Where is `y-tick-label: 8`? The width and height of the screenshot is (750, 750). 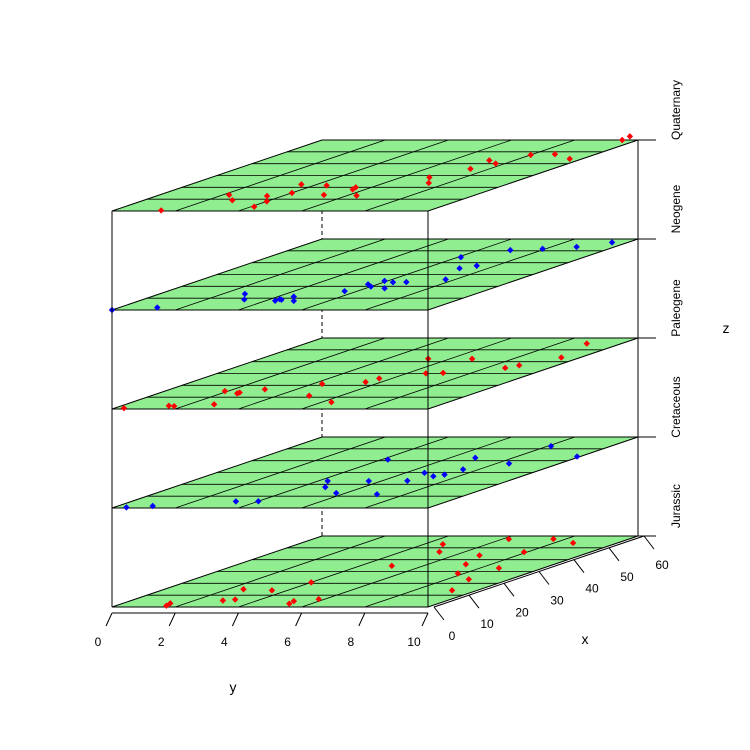 y-tick-label: 8 is located at coordinates (350, 642).